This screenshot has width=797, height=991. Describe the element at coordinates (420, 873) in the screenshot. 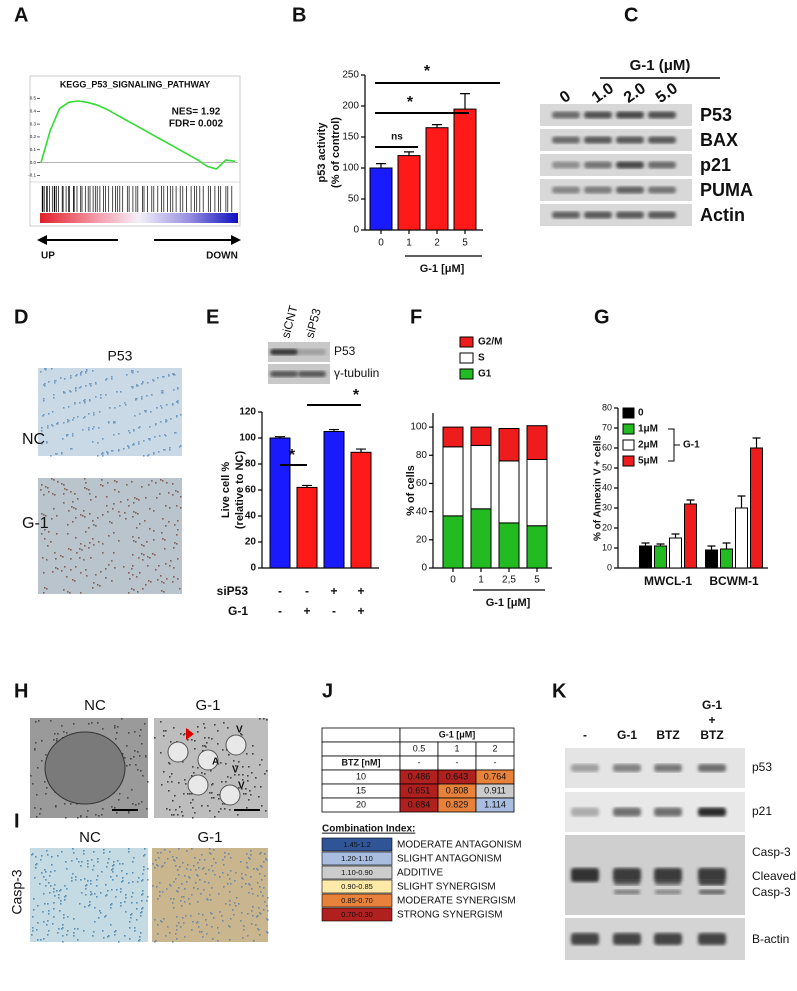

I see `legend-label: ADDITIVE` at that location.